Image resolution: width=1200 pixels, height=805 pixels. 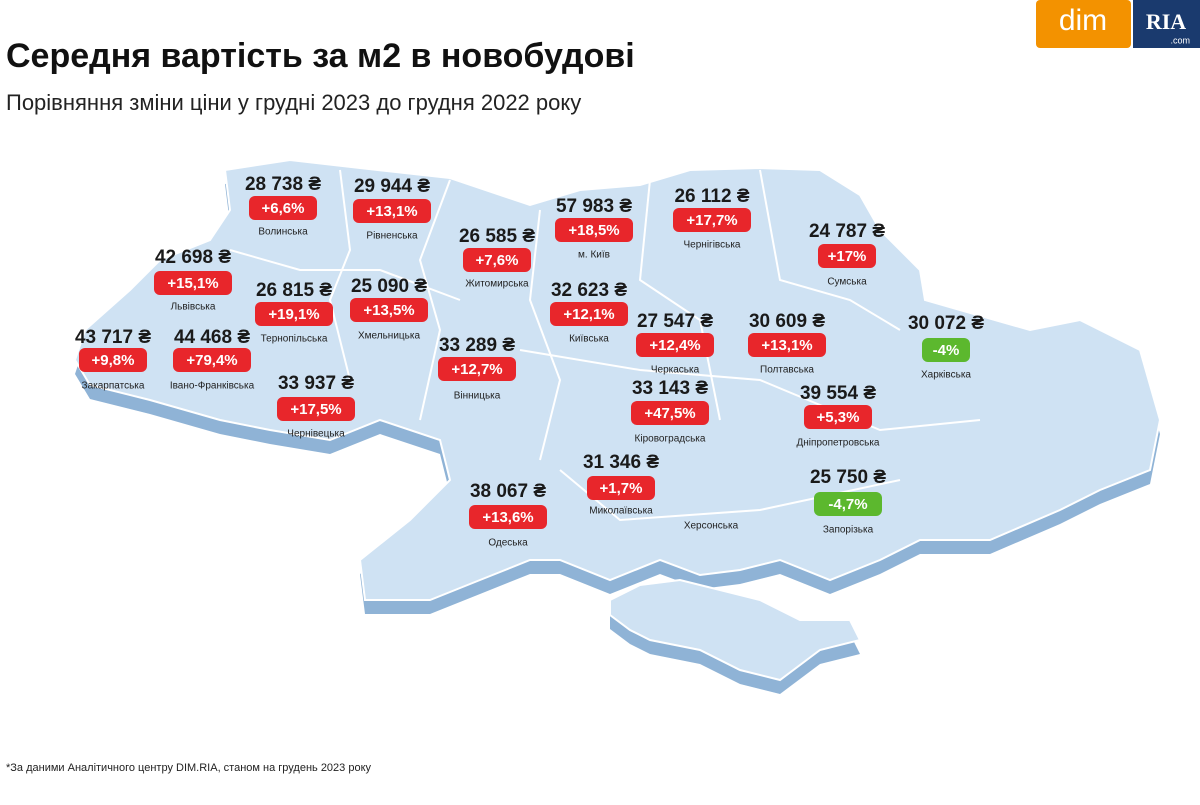 What do you see at coordinates (497, 236) in the screenshot?
I see `region-price: 26 585 ₴` at bounding box center [497, 236].